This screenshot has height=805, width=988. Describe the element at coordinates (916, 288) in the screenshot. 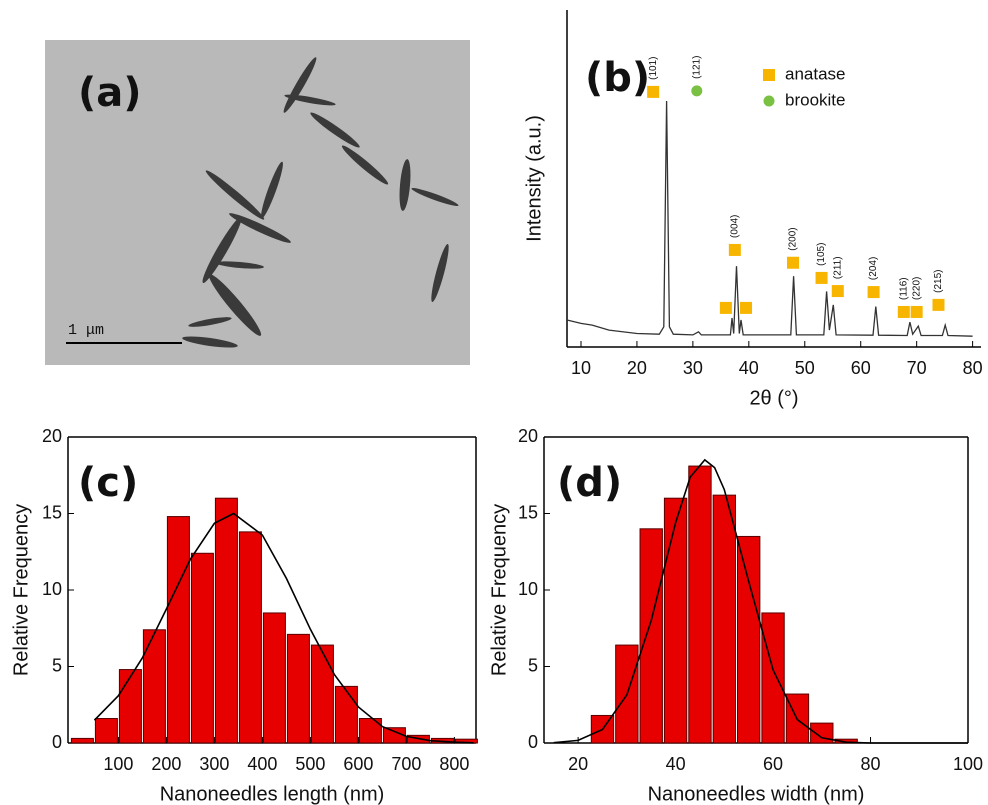

I see `peak-label: (220)` at that location.